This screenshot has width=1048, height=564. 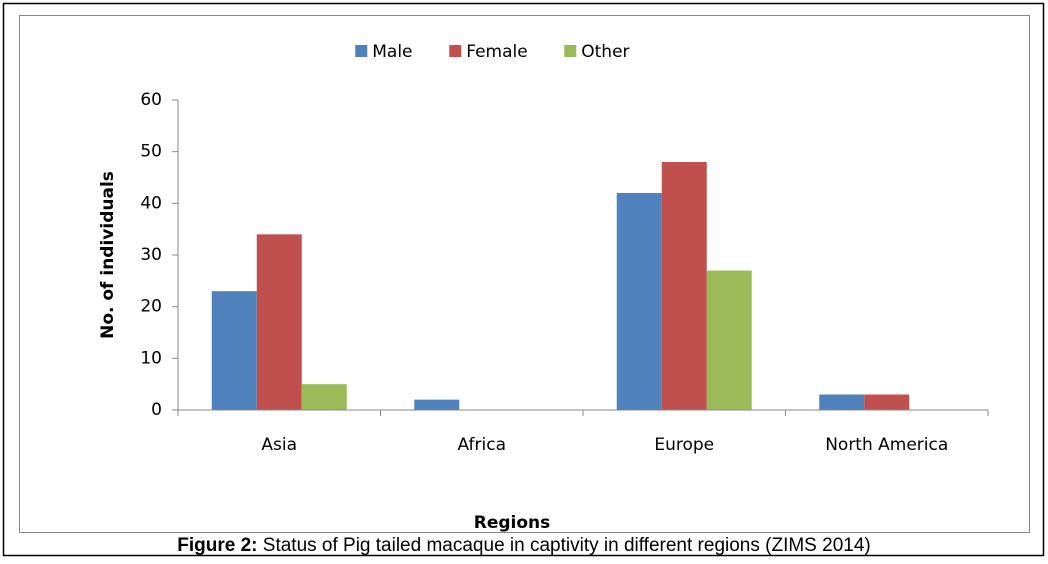 I want to click on y-tick-label: 40, so click(x=151, y=203).